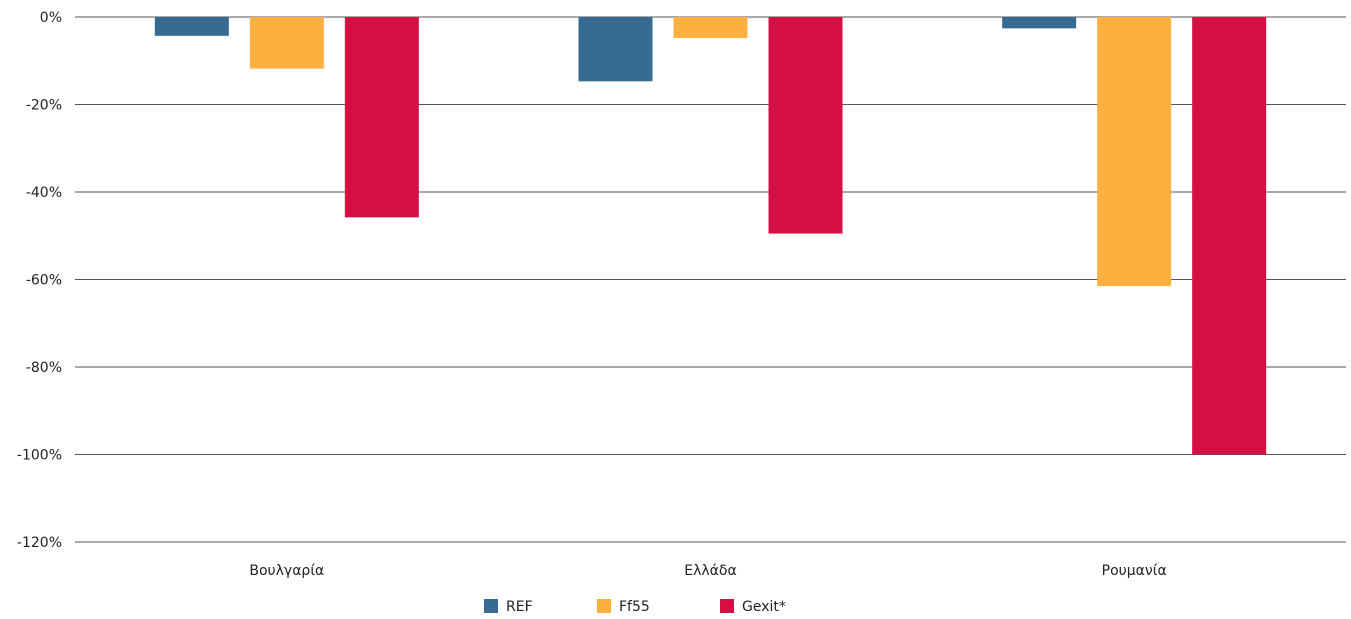 This screenshot has height=619, width=1351. I want to click on legend: REF Ff55 Gexit*, so click(635, 607).